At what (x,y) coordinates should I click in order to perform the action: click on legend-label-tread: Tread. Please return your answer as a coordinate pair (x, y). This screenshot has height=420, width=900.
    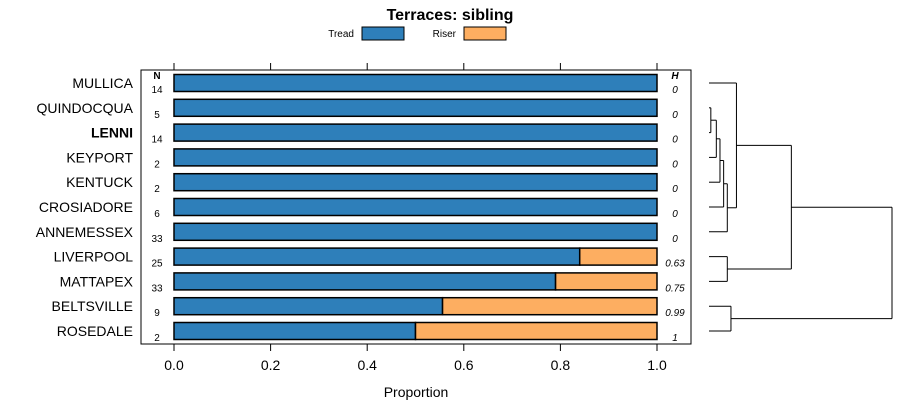
    Looking at the image, I should click on (341, 34).